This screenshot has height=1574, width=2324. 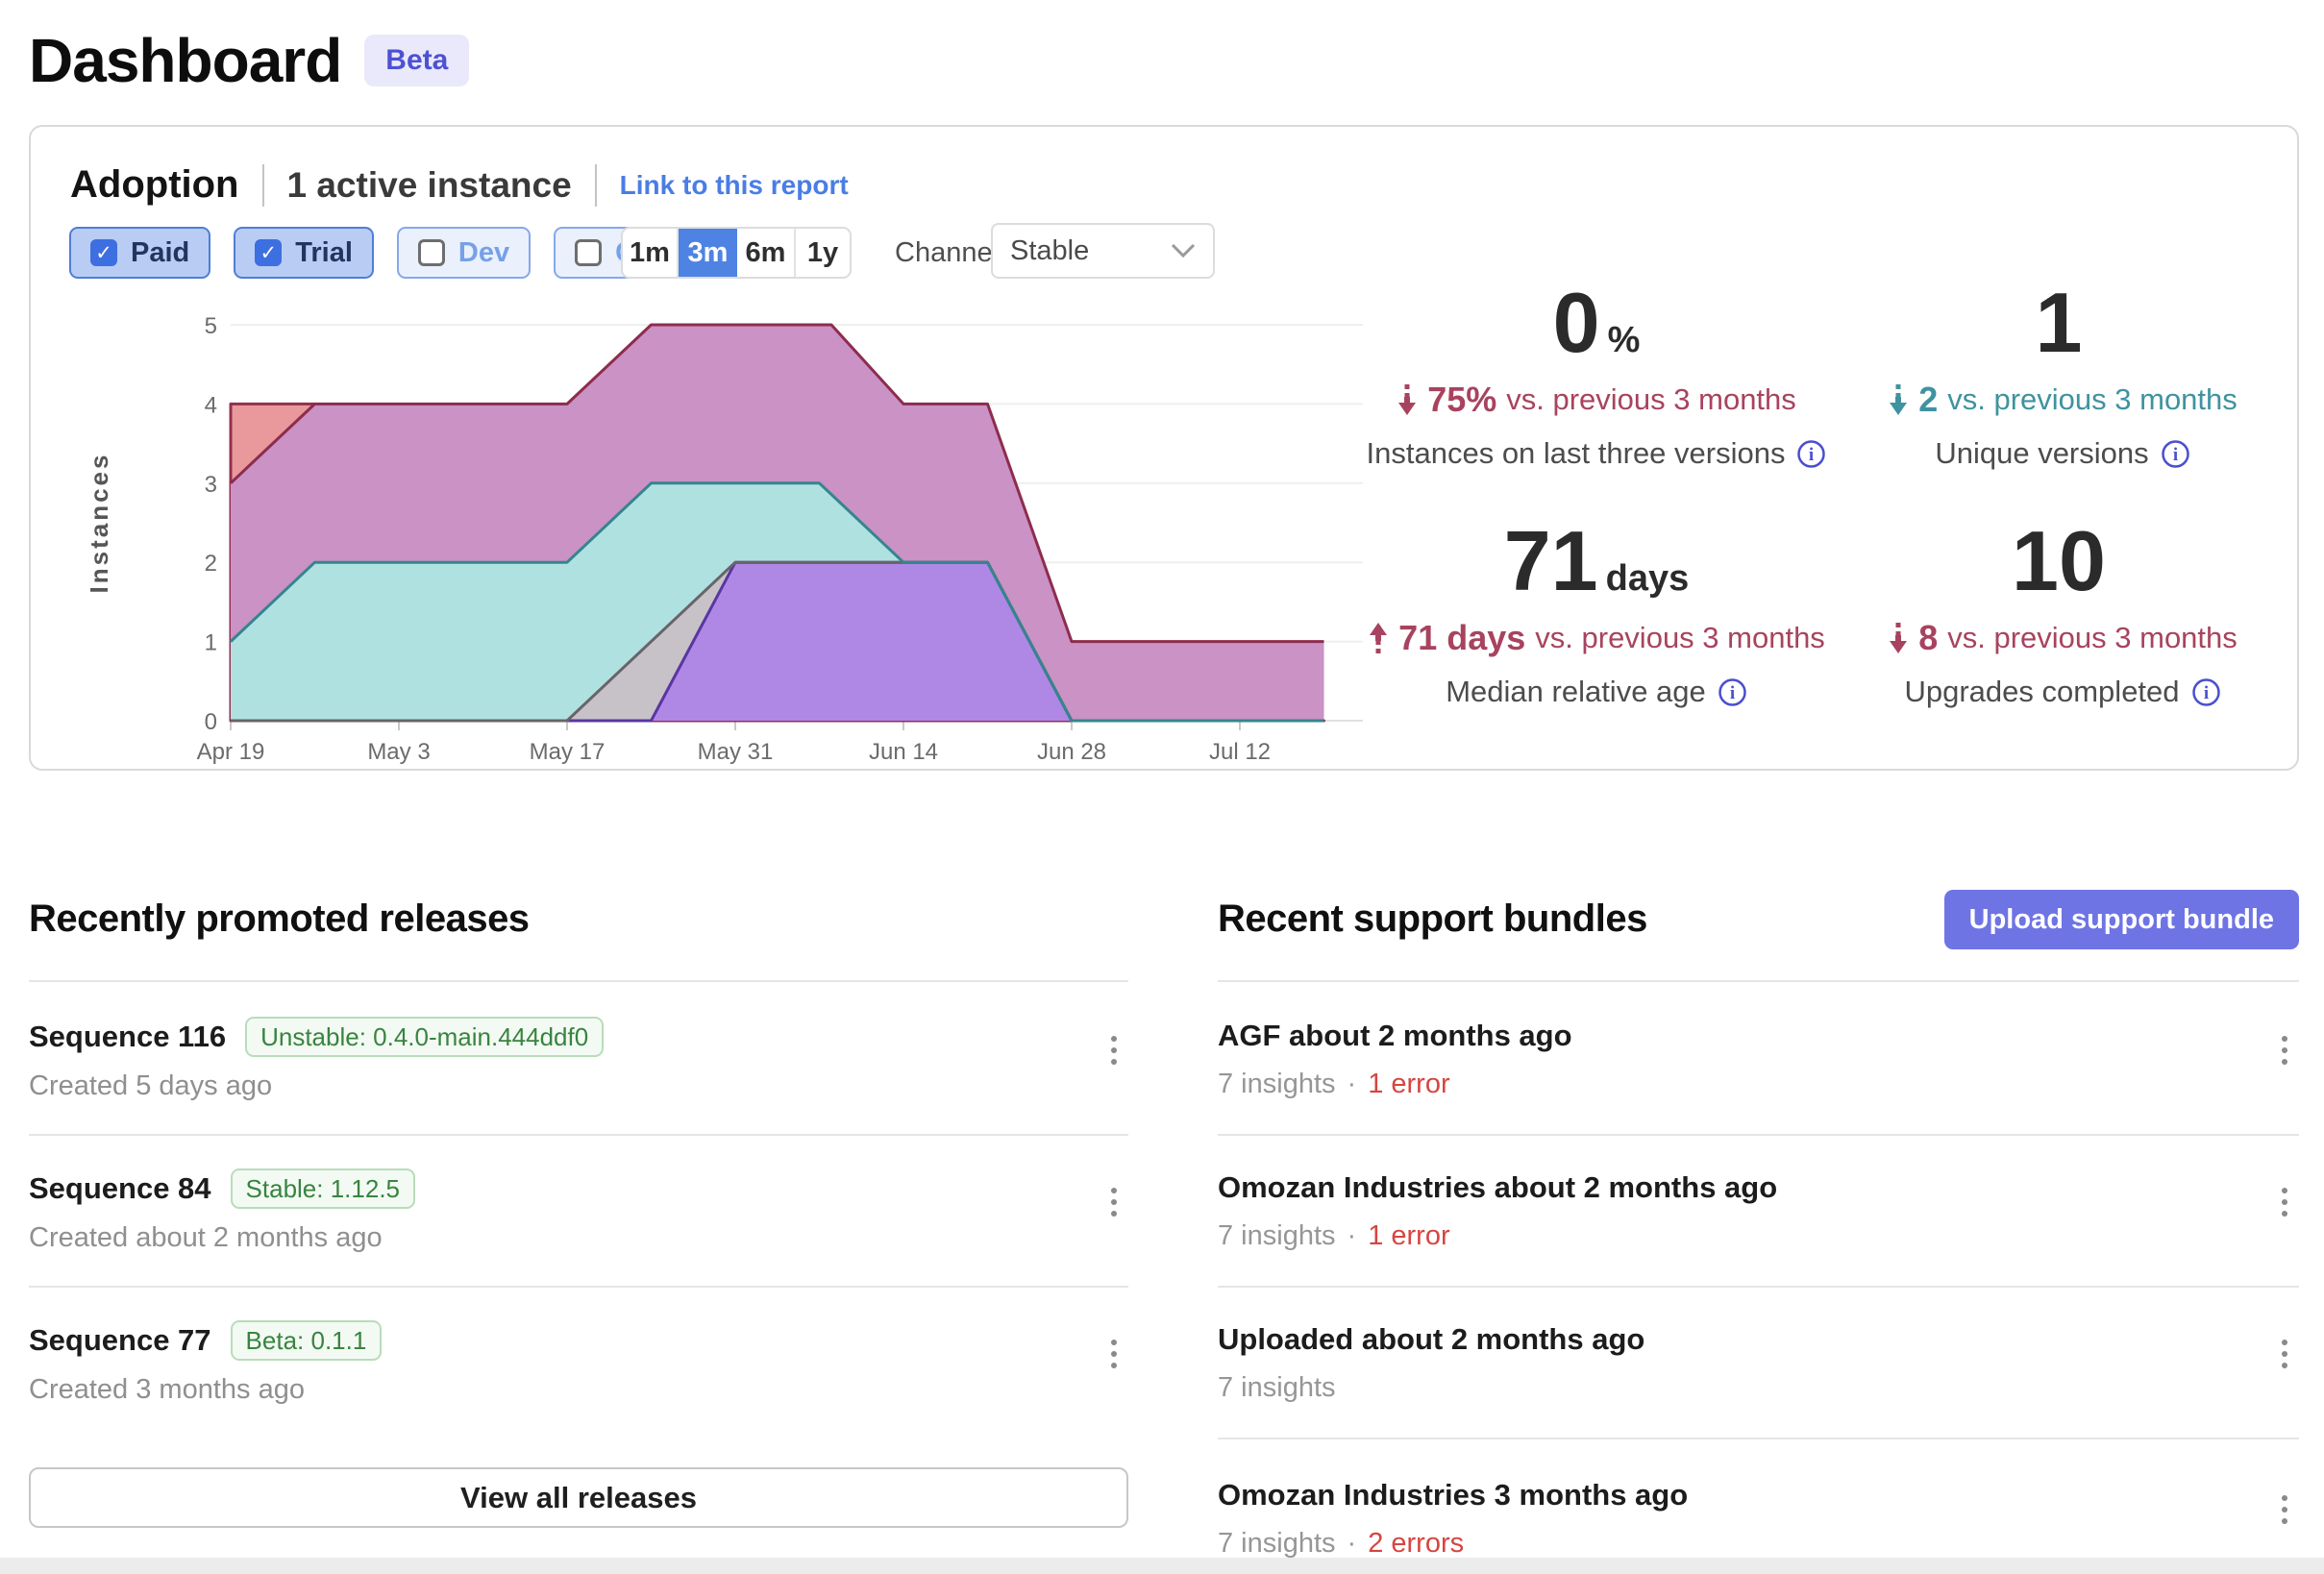 What do you see at coordinates (1162, 1566) in the screenshot?
I see `bottom-scroll-band` at bounding box center [1162, 1566].